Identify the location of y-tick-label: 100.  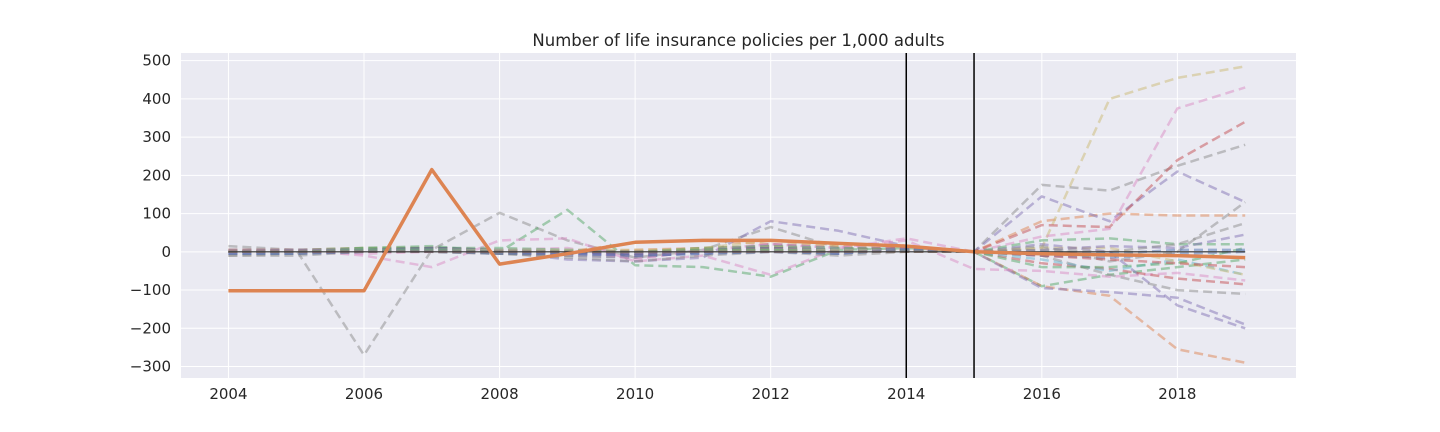
(156, 214).